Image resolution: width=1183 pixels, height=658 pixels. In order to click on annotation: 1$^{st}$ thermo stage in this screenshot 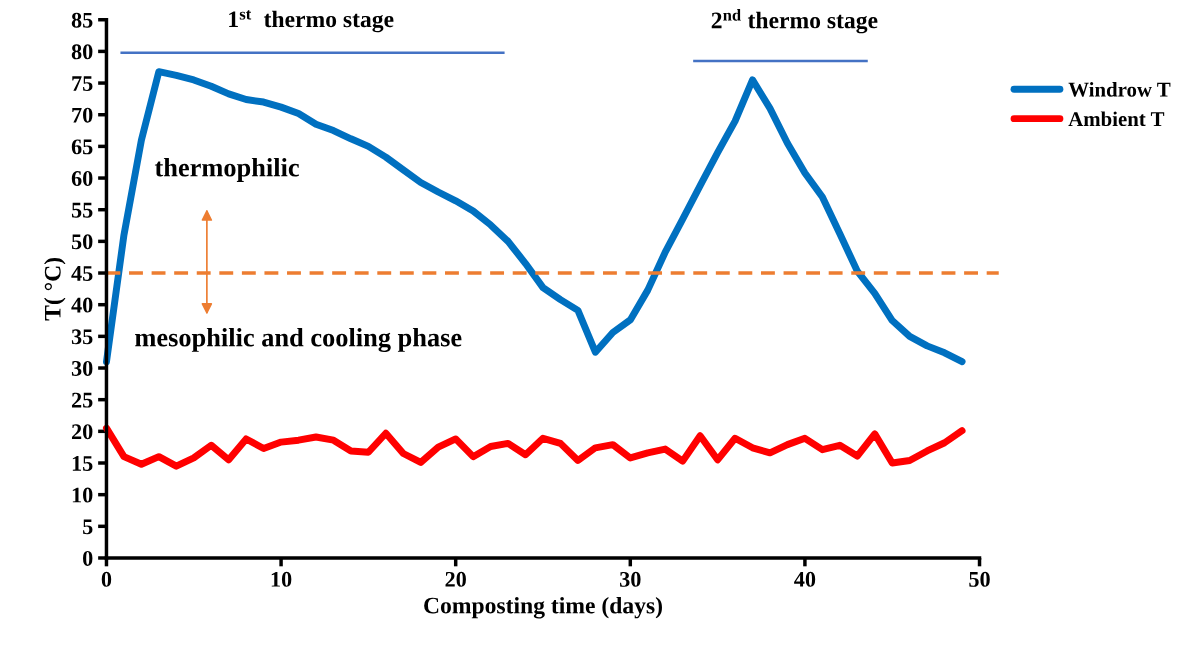, I will do `click(311, 21)`.